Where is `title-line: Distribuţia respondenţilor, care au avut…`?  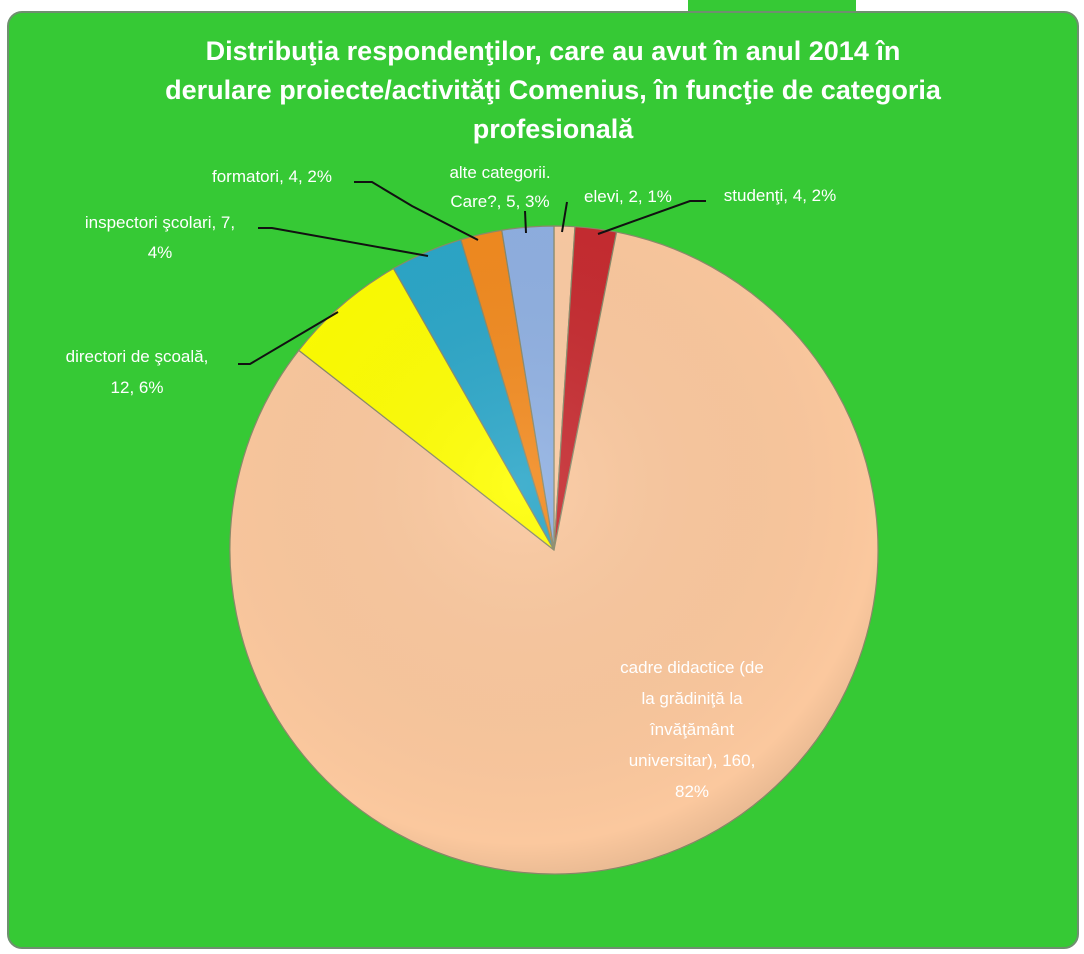 title-line: Distribuţia respondenţilor, care au avut… is located at coordinates (553, 51).